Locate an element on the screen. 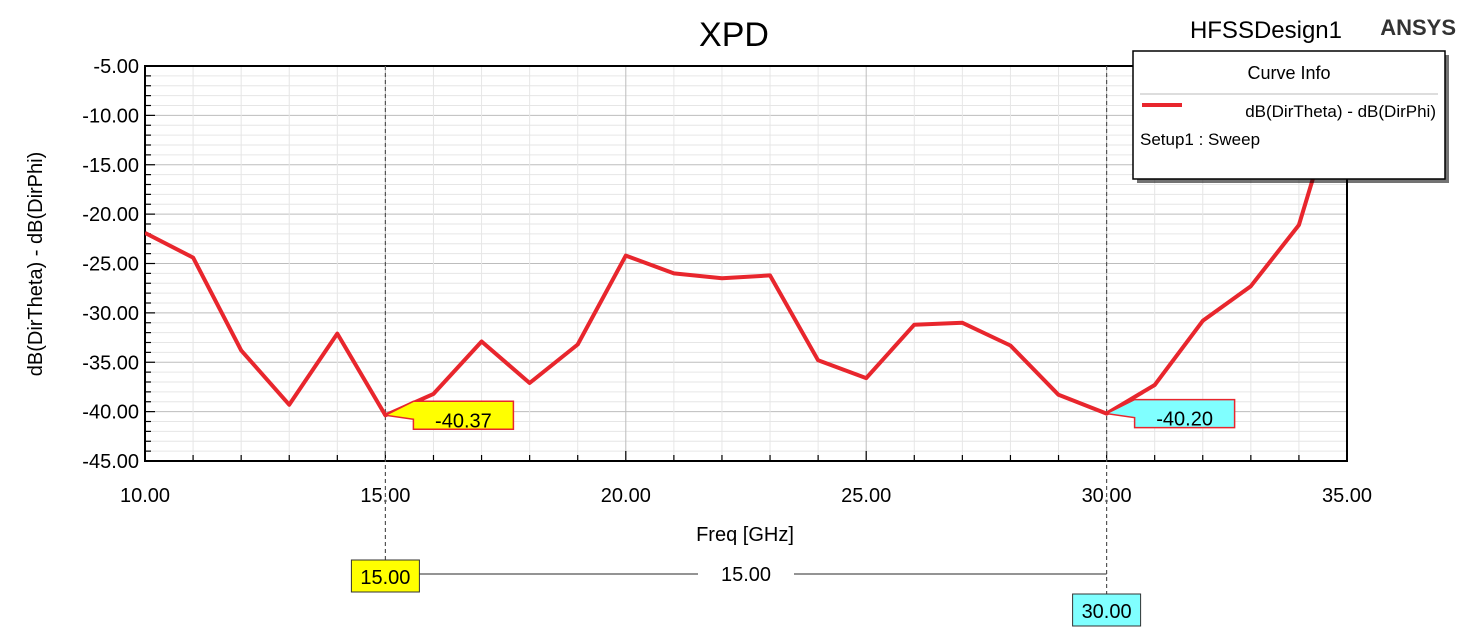 The width and height of the screenshot is (1469, 629). y-axis-title: dB(DirTheta) - dB(DirPhi) is located at coordinates (36, 264).